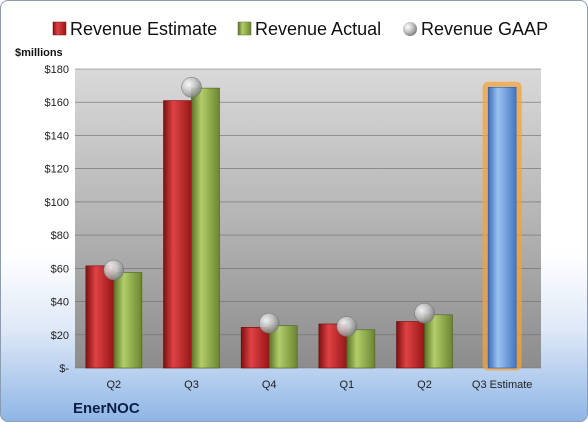 The image size is (588, 422). I want to click on legend-item-estimate: Revenue Estimate, so click(134, 29).